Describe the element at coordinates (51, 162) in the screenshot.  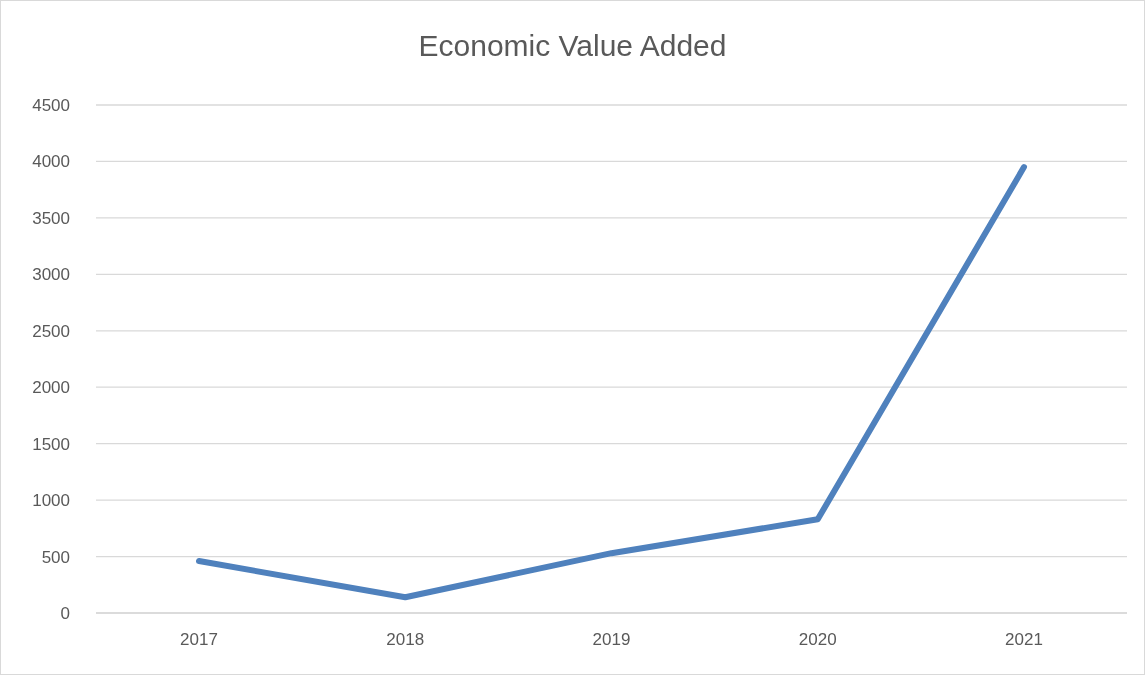
I see `y-tick-label: 4000` at that location.